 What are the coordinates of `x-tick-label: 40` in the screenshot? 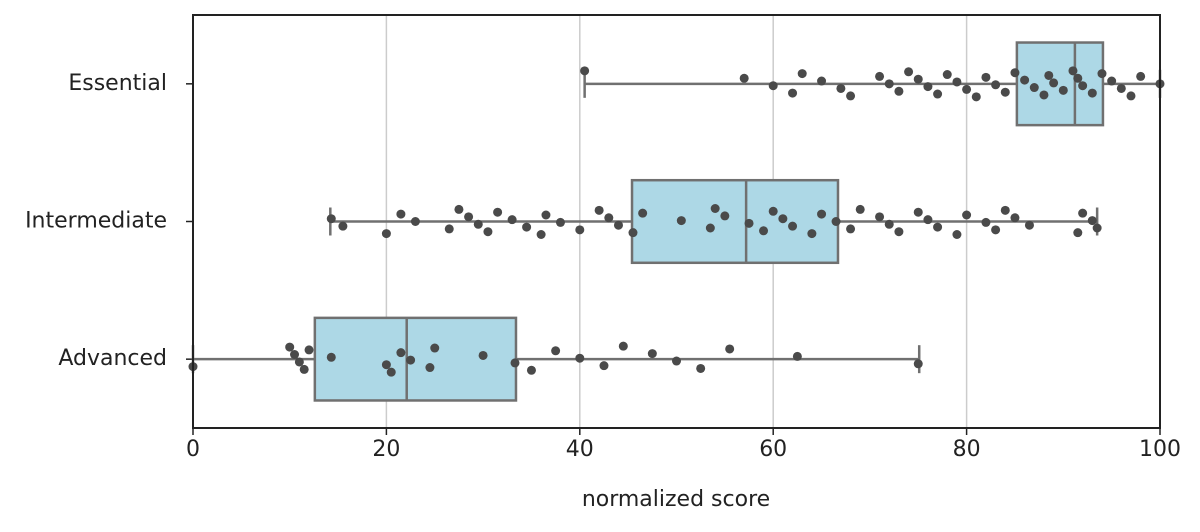 It's located at (580, 449).